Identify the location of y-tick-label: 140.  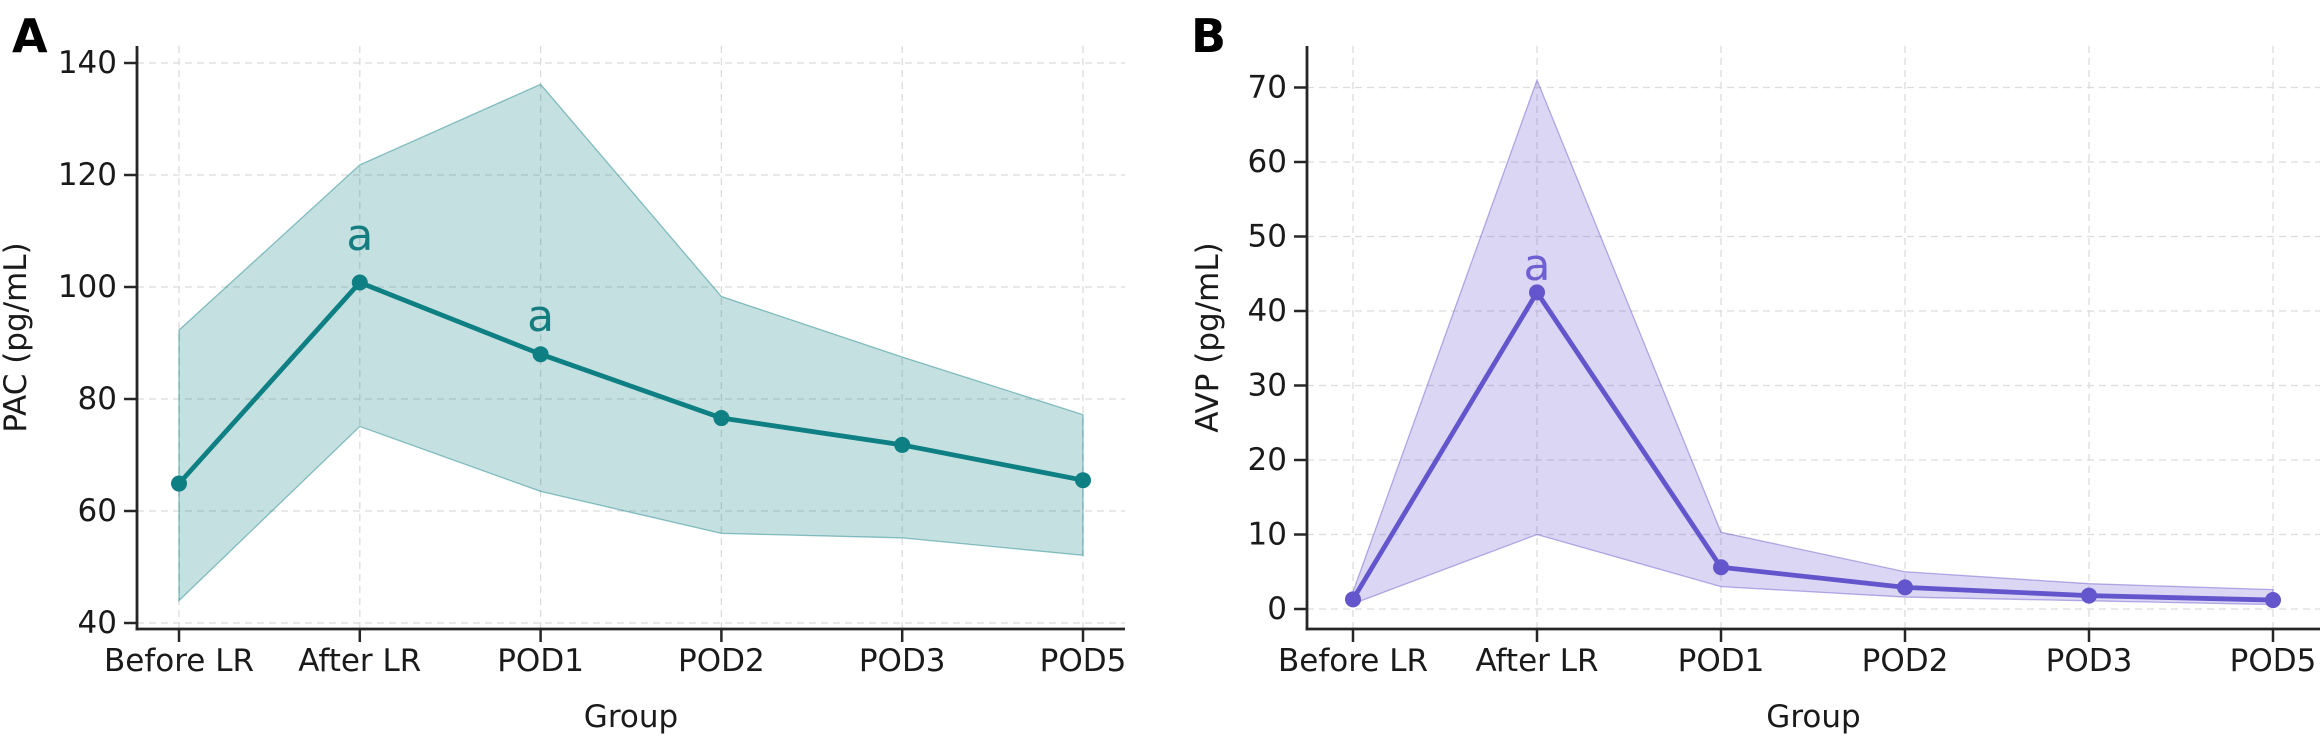
(87, 63).